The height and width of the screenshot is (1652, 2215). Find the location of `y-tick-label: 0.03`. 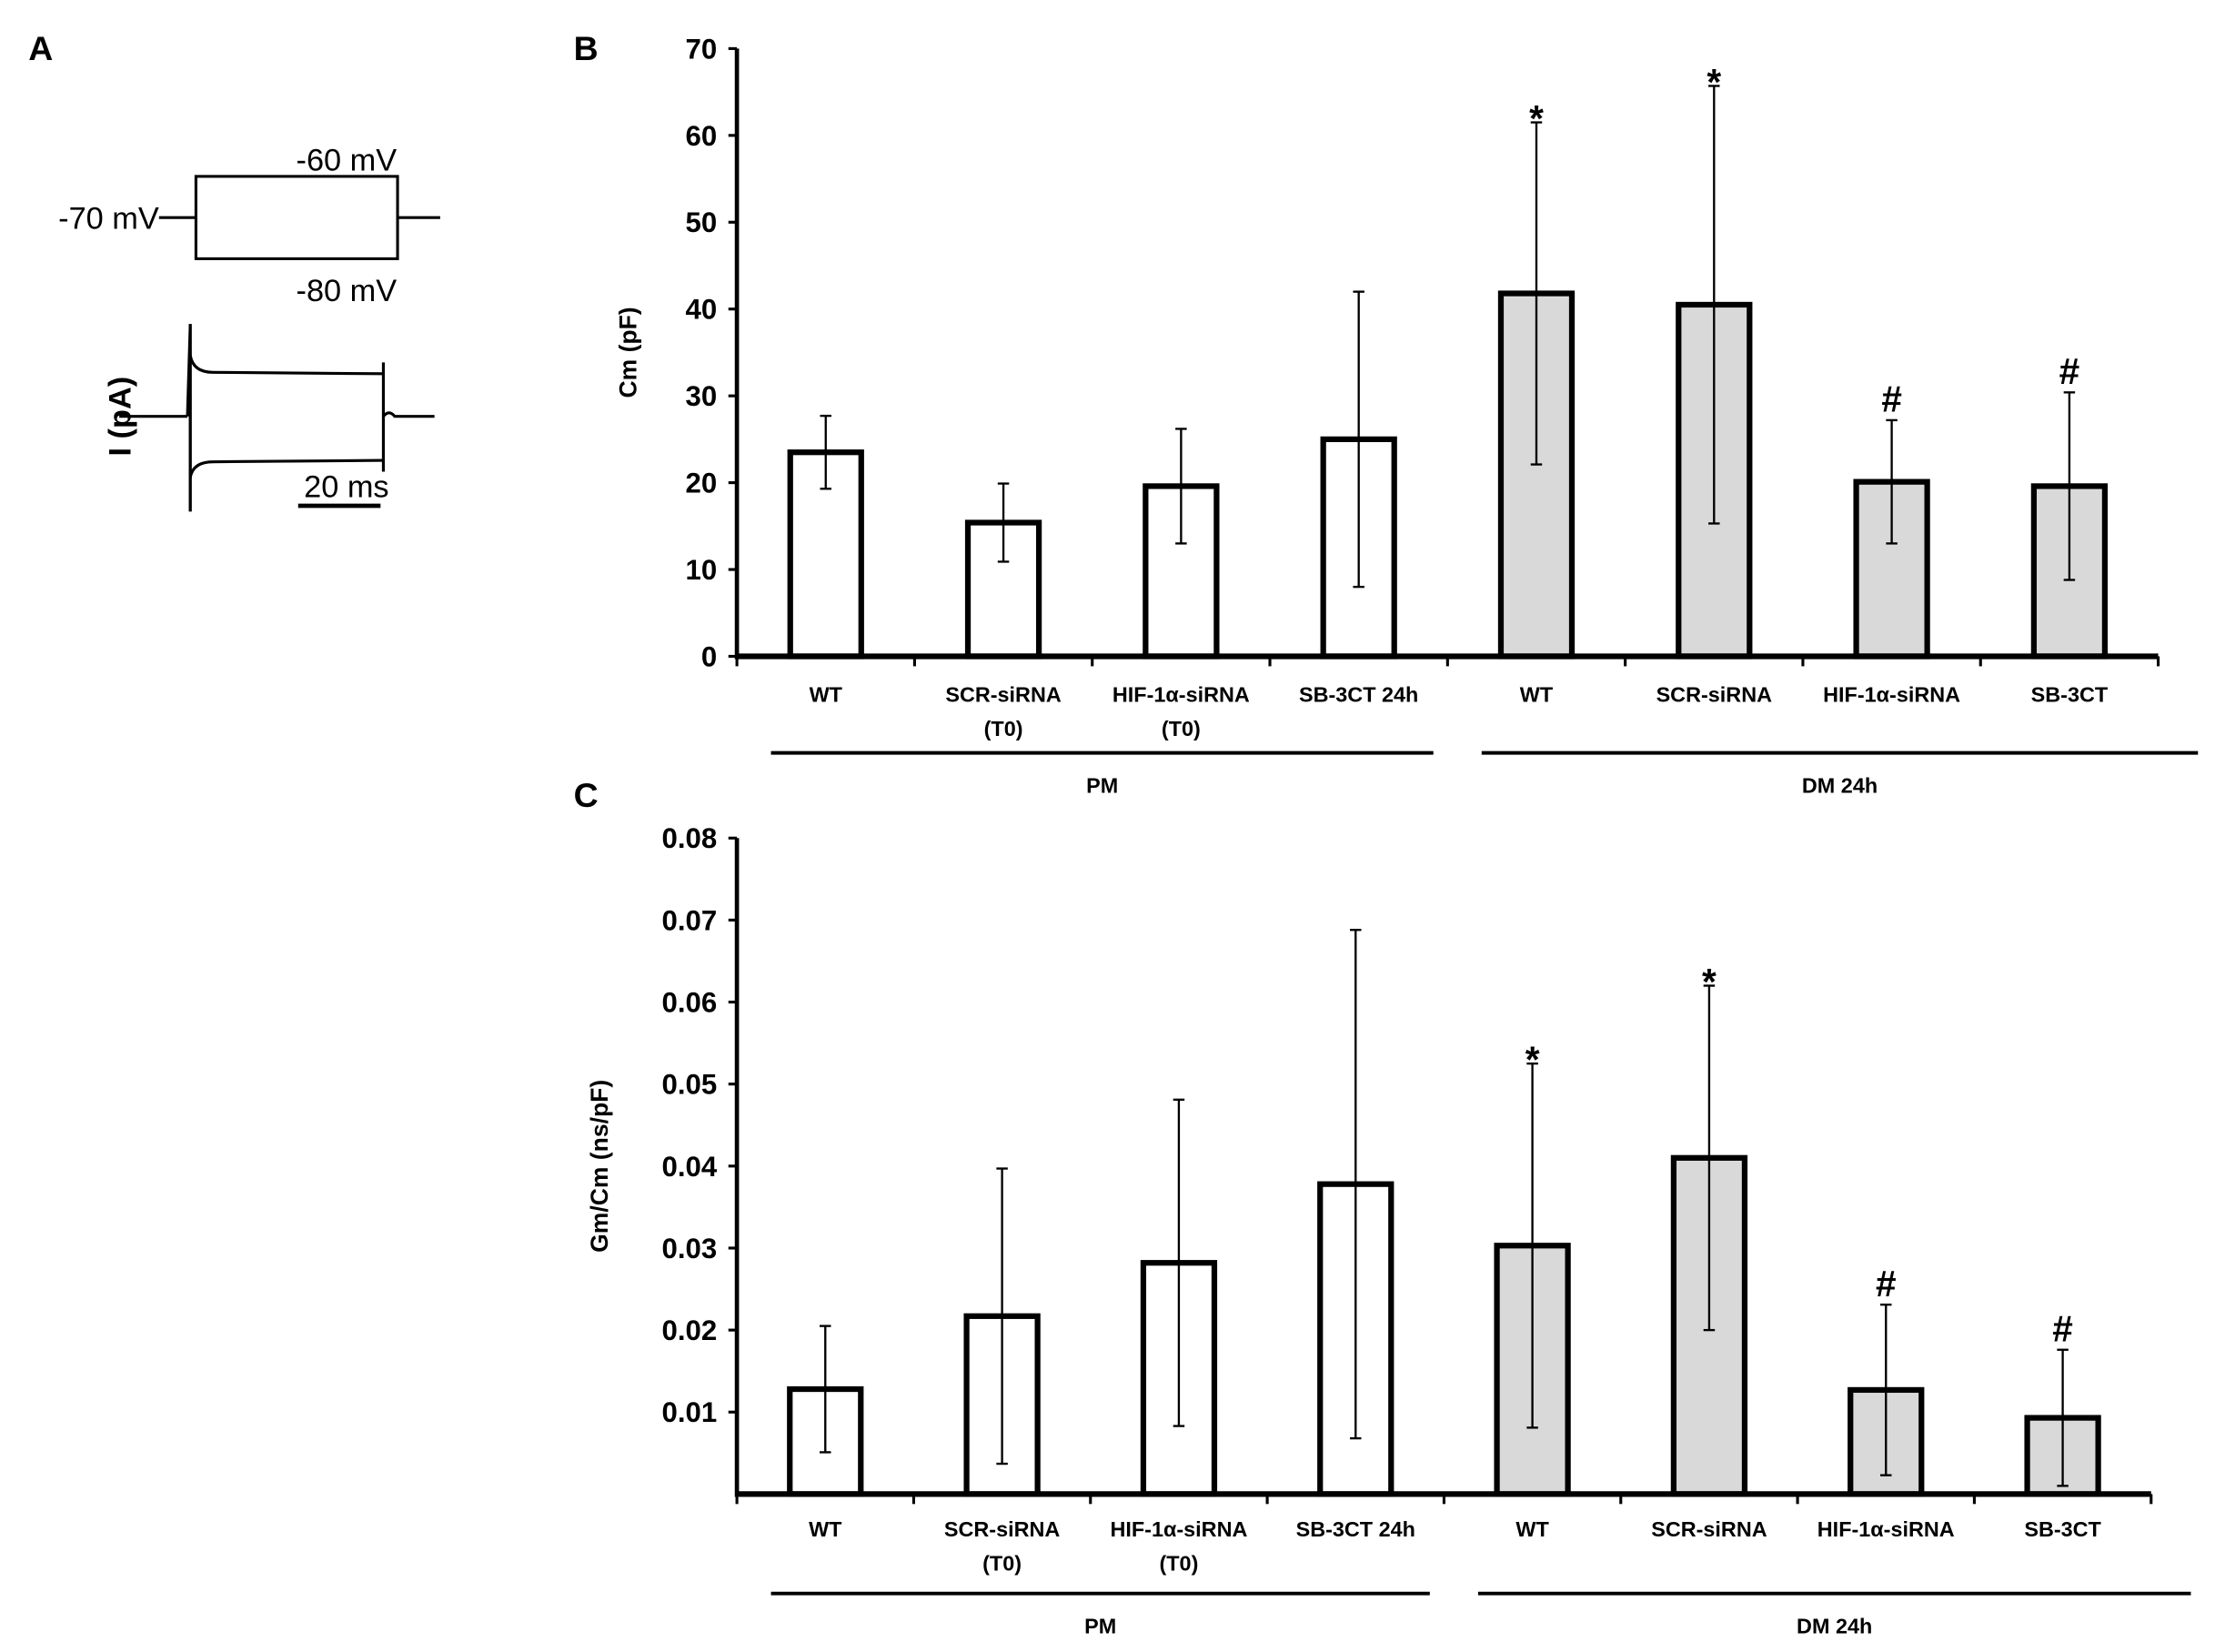

y-tick-label: 0.03 is located at coordinates (690, 1248).